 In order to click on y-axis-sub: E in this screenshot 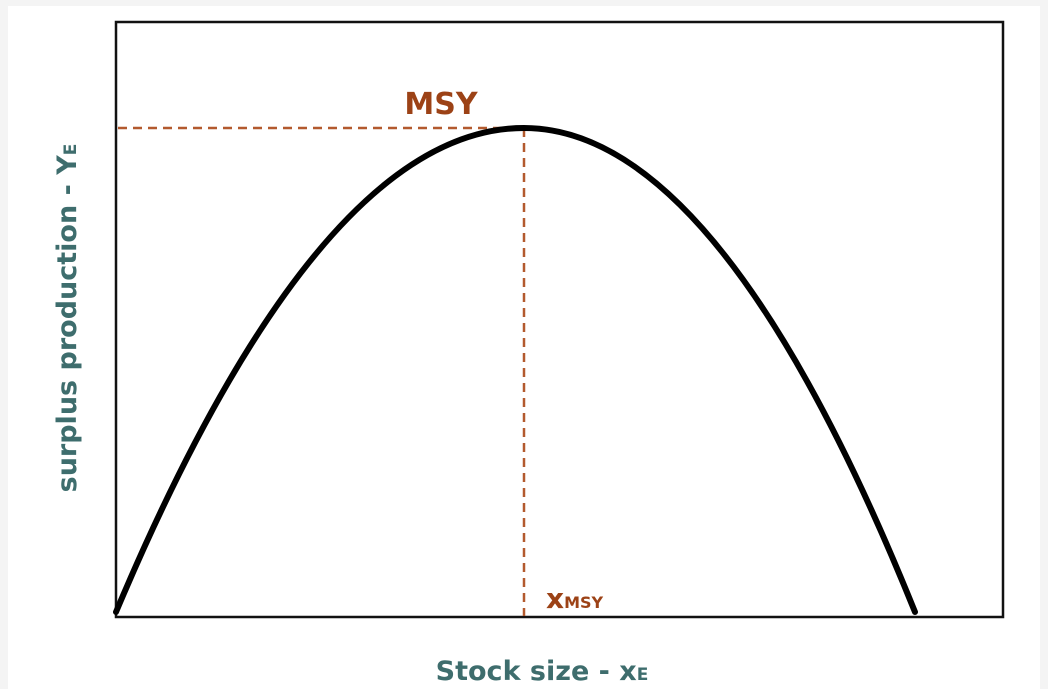, I will do `click(71, 150)`.